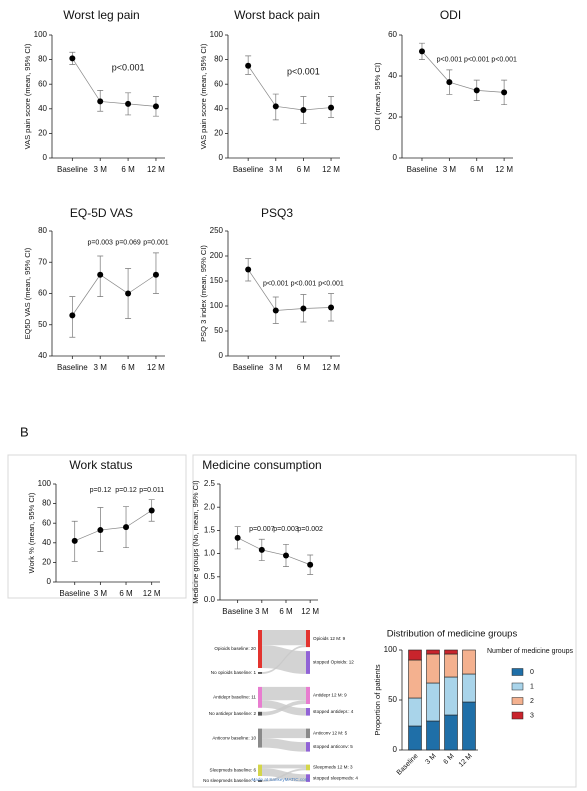 The height and width of the screenshot is (791, 587). What do you see at coordinates (218, 133) in the screenshot?
I see `y-tick-label: 20` at bounding box center [218, 133].